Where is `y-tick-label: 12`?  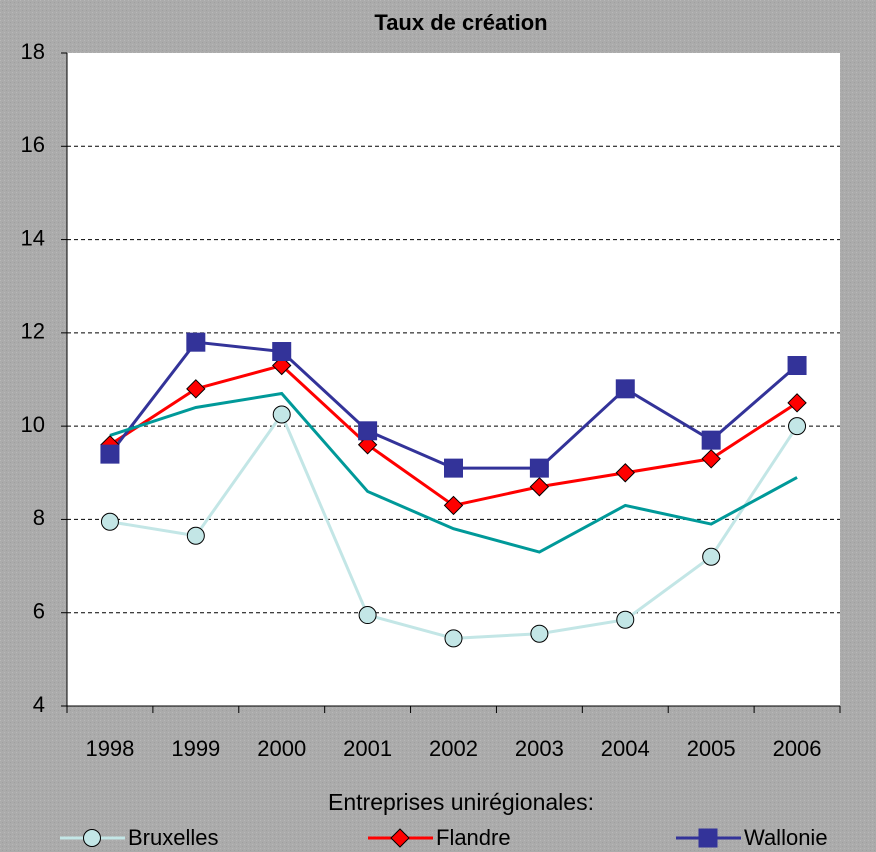 y-tick-label: 12 is located at coordinates (33, 331).